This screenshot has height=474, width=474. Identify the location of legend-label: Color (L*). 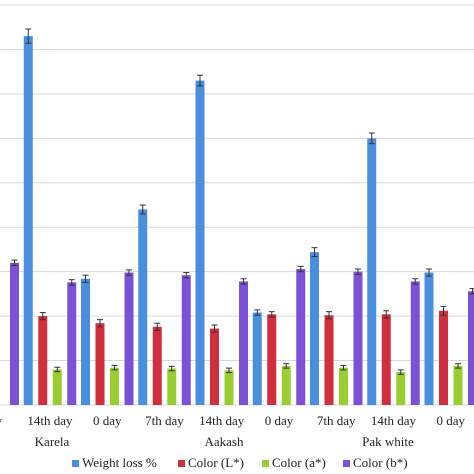
(216, 462).